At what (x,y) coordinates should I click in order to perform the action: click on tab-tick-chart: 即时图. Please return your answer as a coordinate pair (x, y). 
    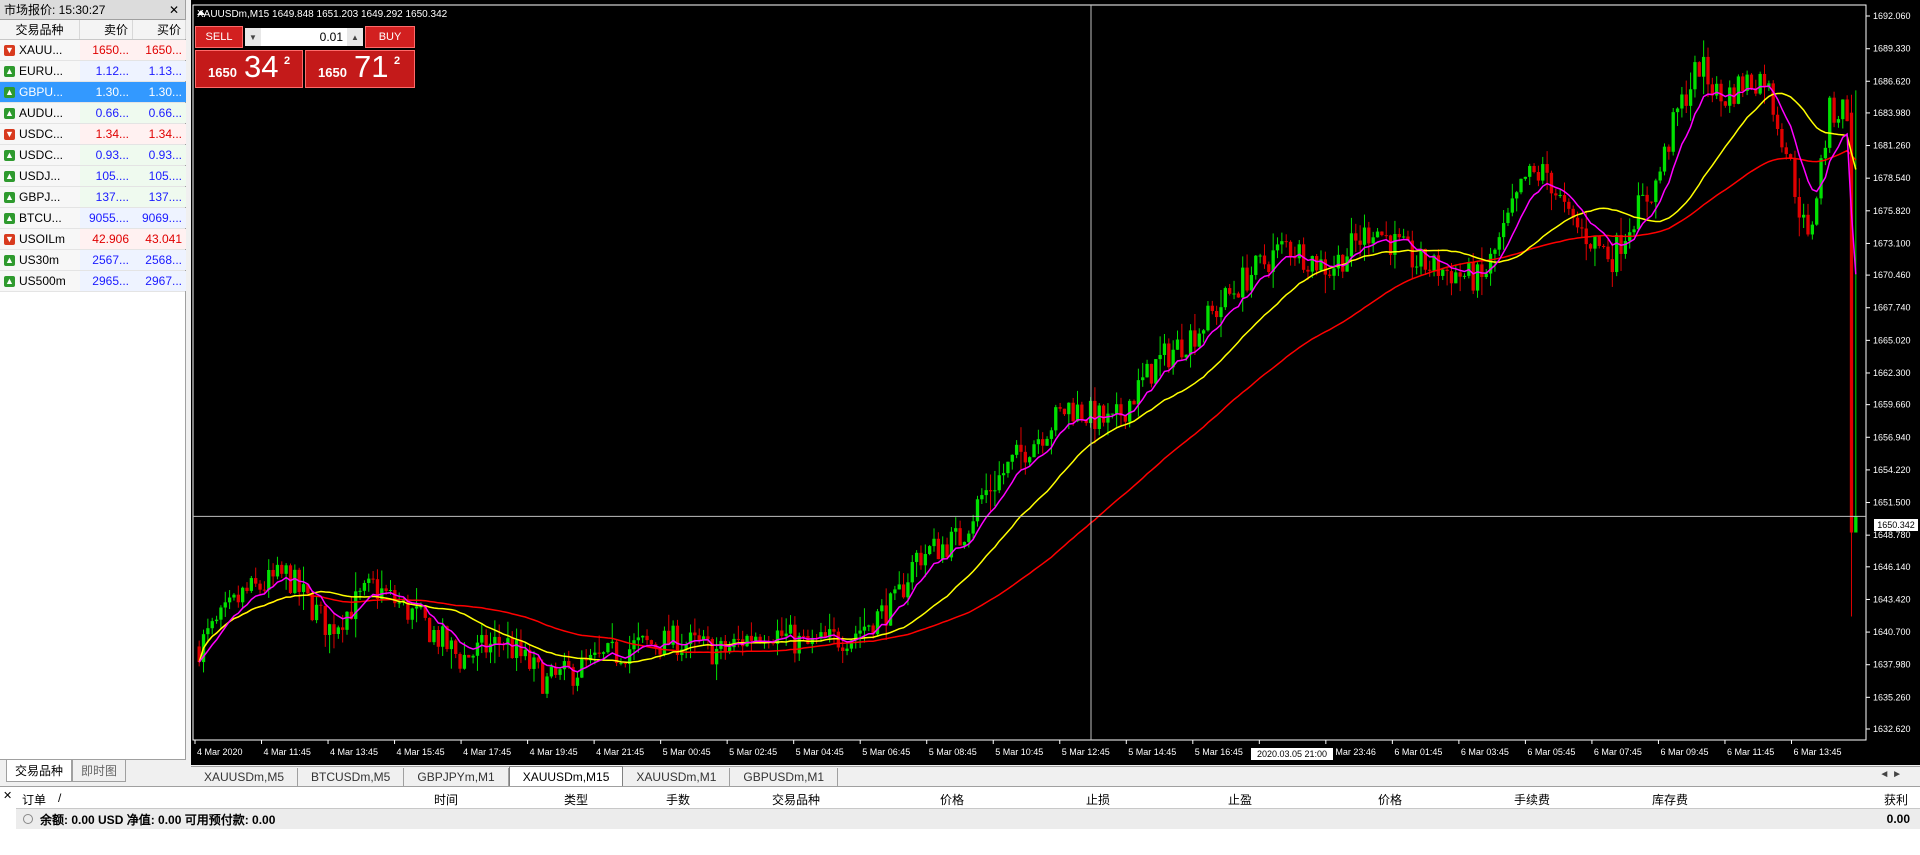
    Looking at the image, I should click on (99, 771).